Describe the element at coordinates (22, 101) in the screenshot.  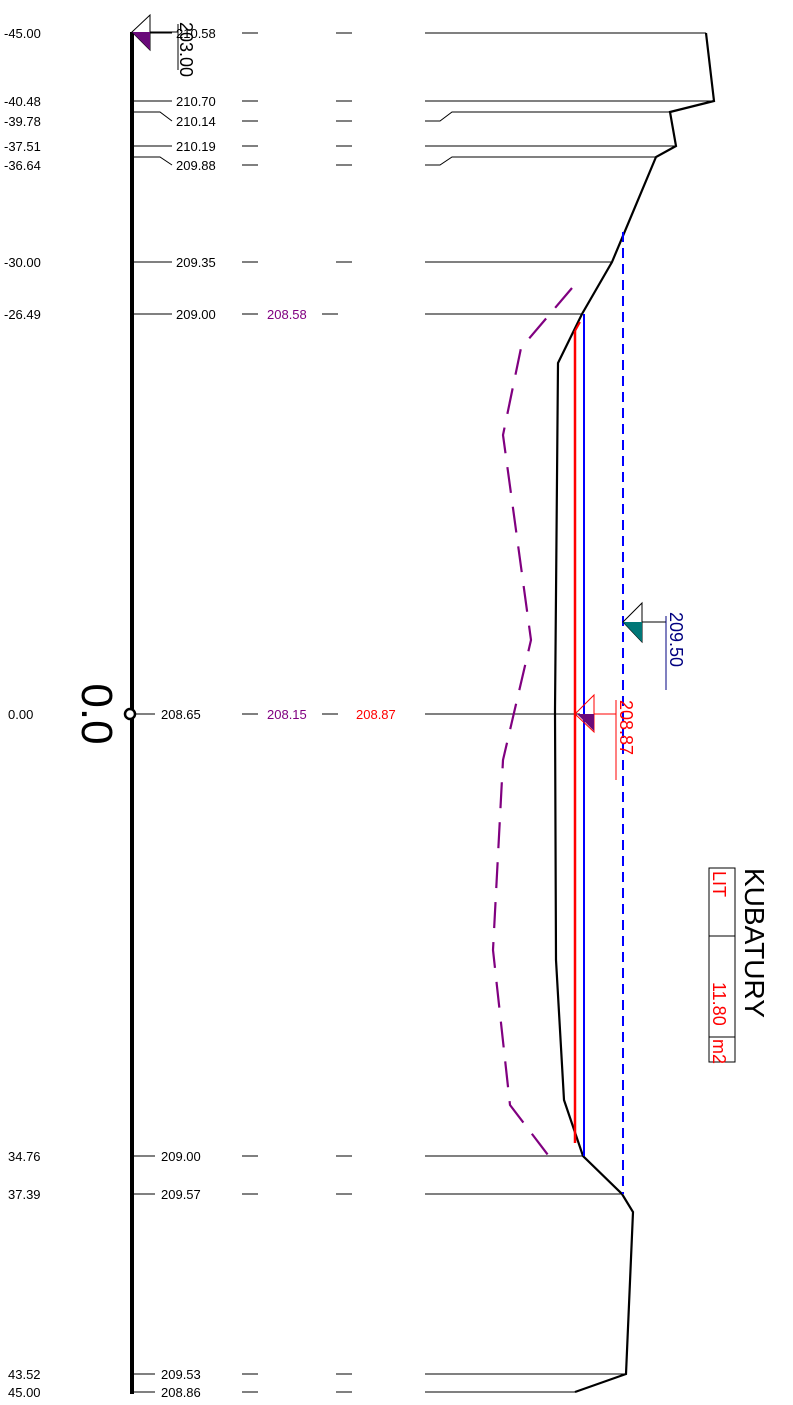
I see `station-label: -40.48` at that location.